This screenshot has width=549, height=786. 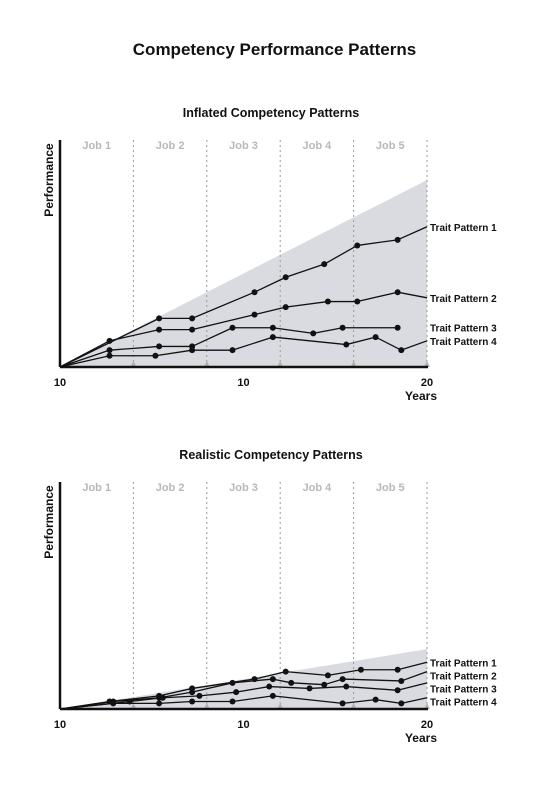 I want to click on x-axis-label: Years, so click(x=421, y=738).